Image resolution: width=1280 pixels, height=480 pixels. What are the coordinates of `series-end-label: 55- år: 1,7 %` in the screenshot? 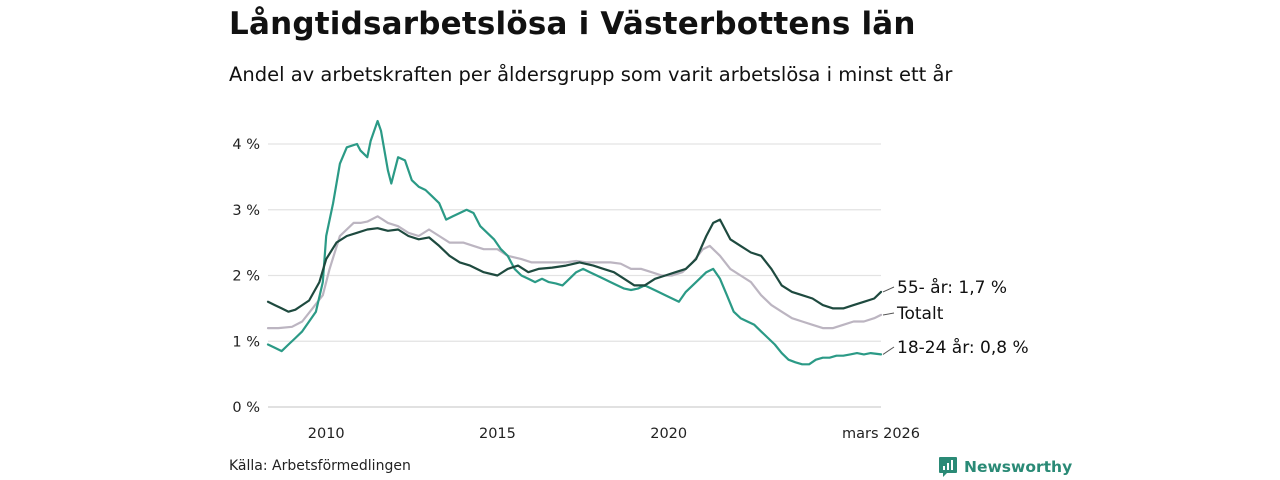 It's located at (952, 287).